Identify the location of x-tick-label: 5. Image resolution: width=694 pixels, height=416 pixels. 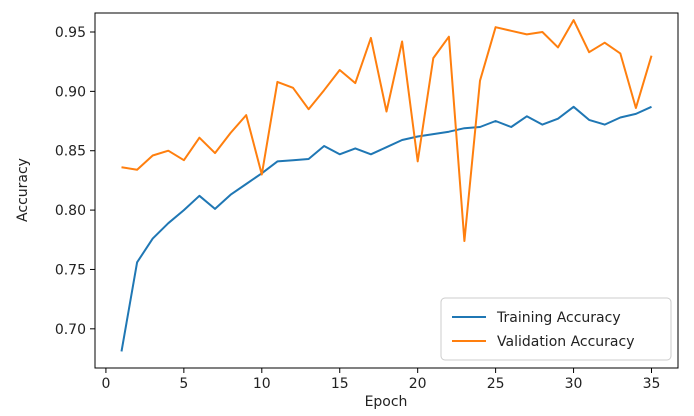
(183, 384).